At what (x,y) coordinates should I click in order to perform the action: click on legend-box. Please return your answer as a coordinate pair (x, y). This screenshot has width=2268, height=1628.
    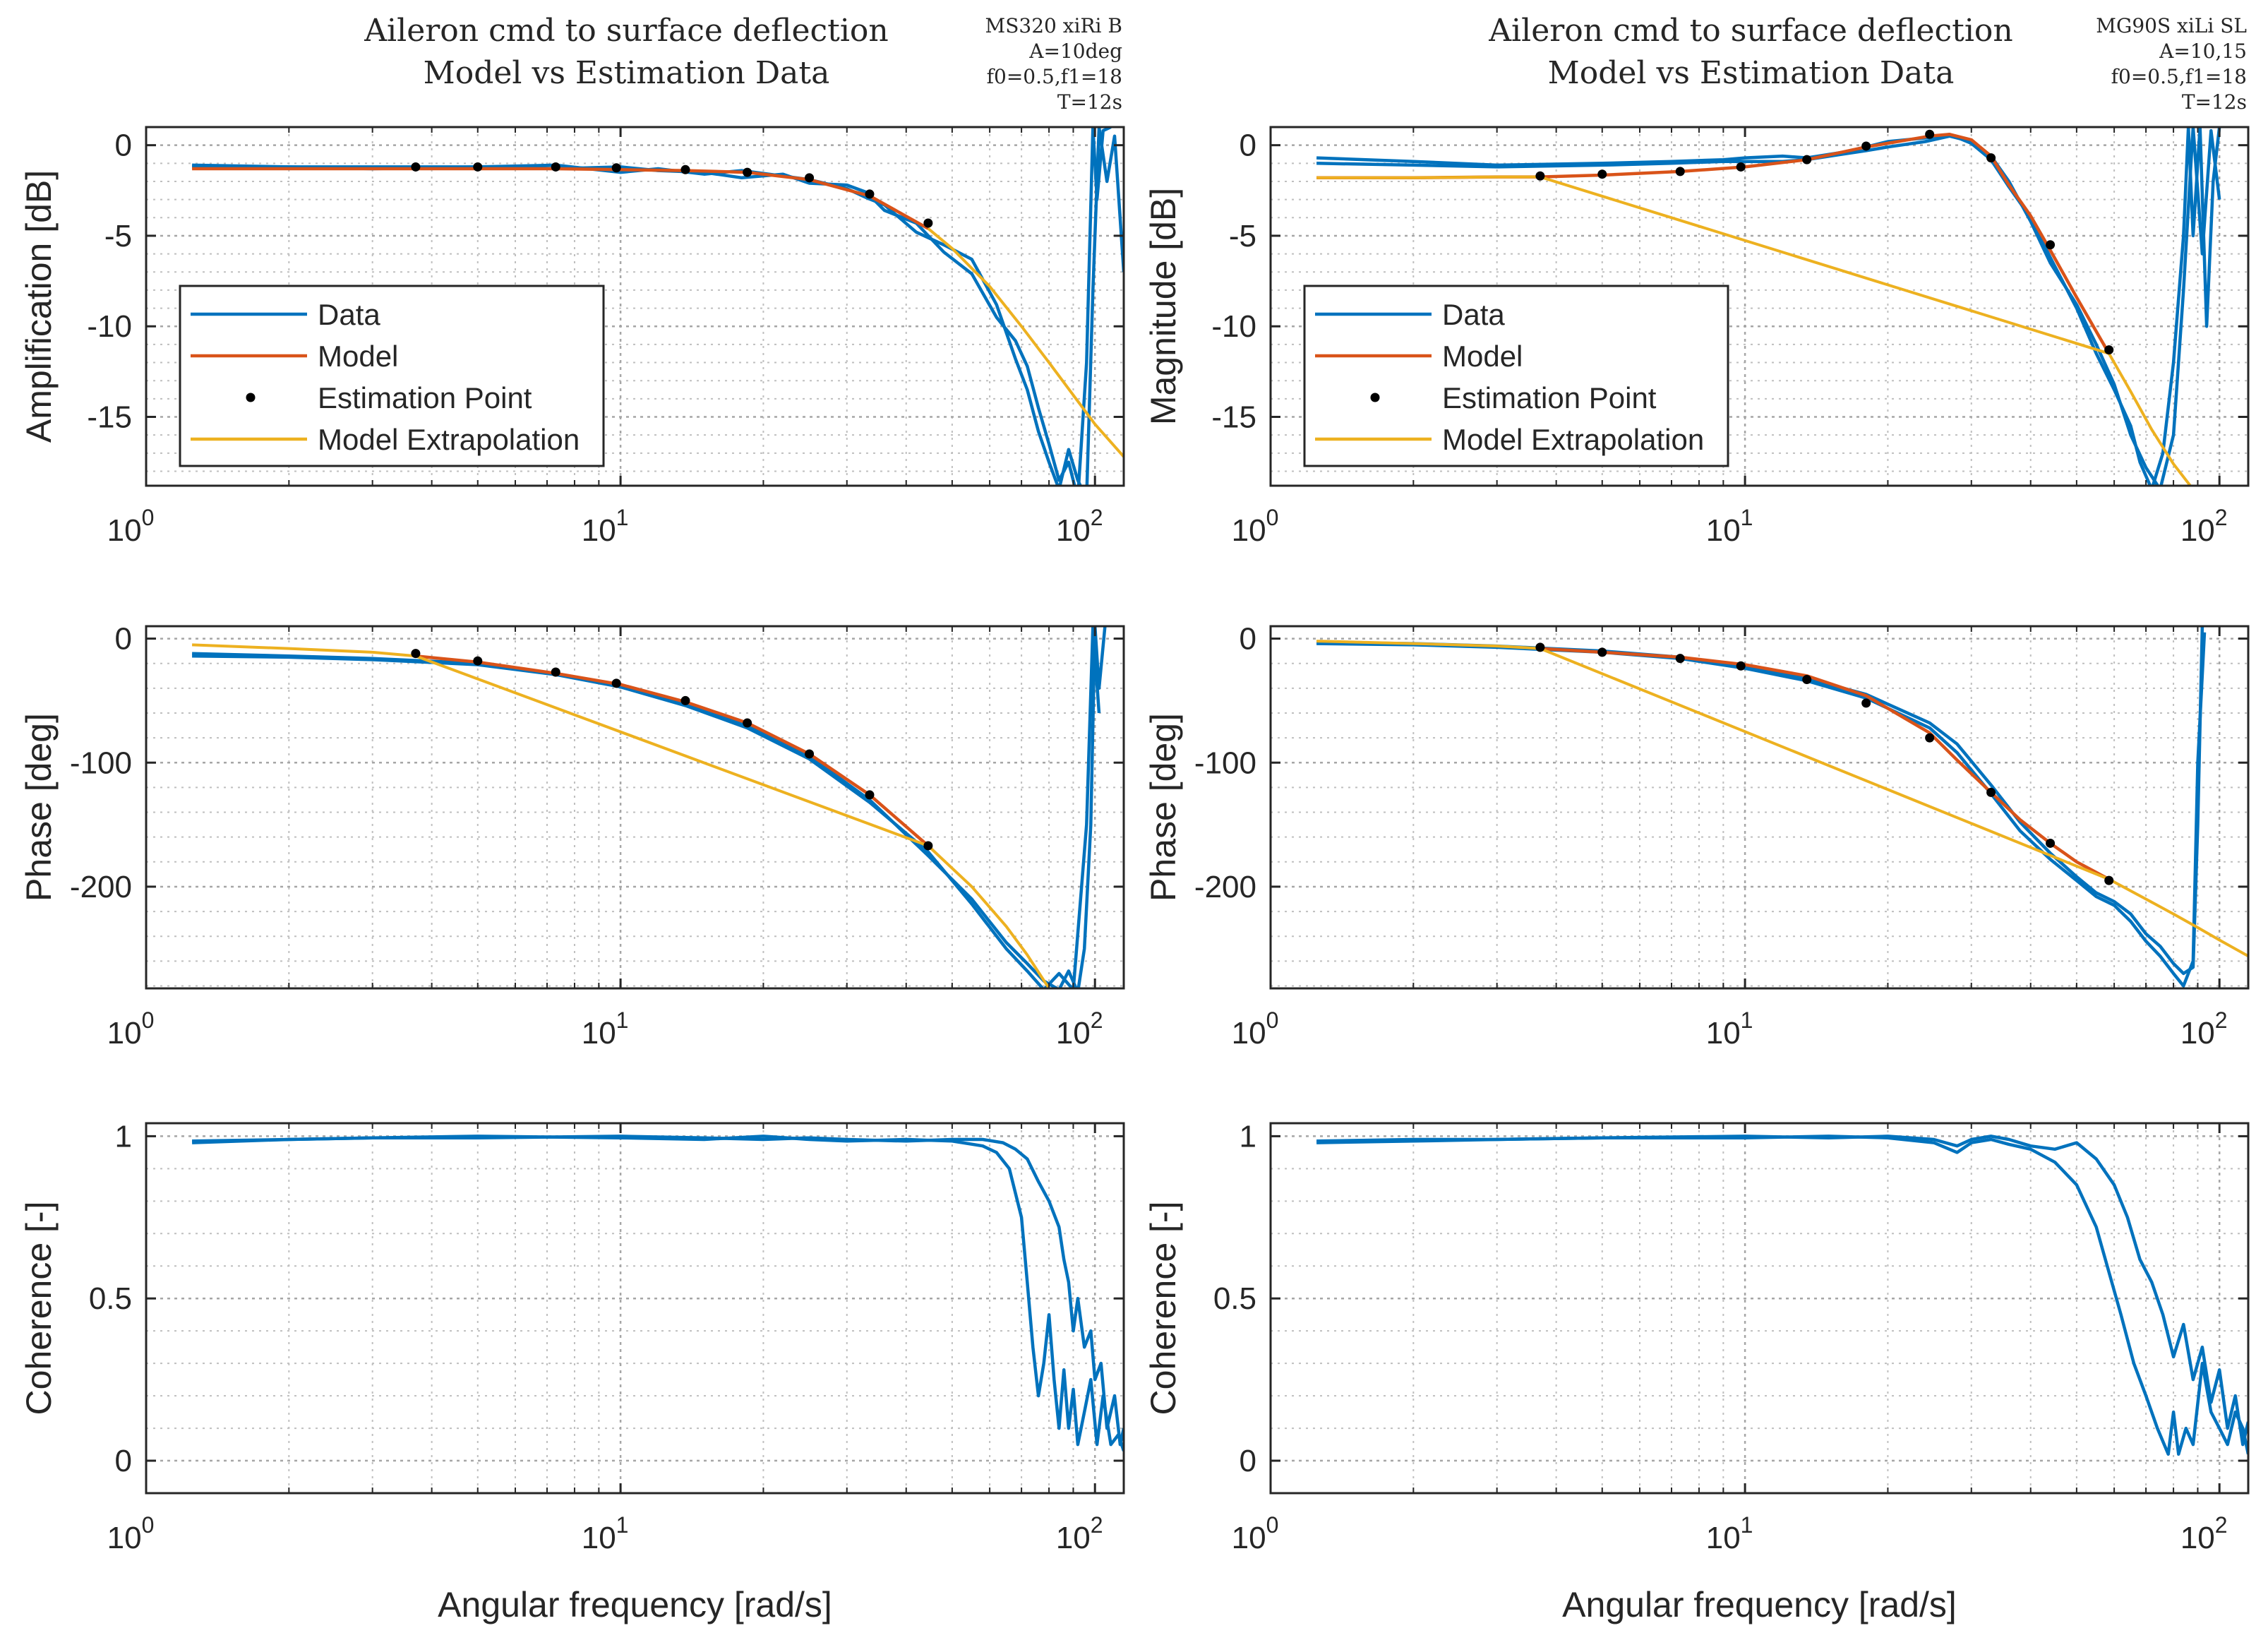
    Looking at the image, I should click on (392, 376).